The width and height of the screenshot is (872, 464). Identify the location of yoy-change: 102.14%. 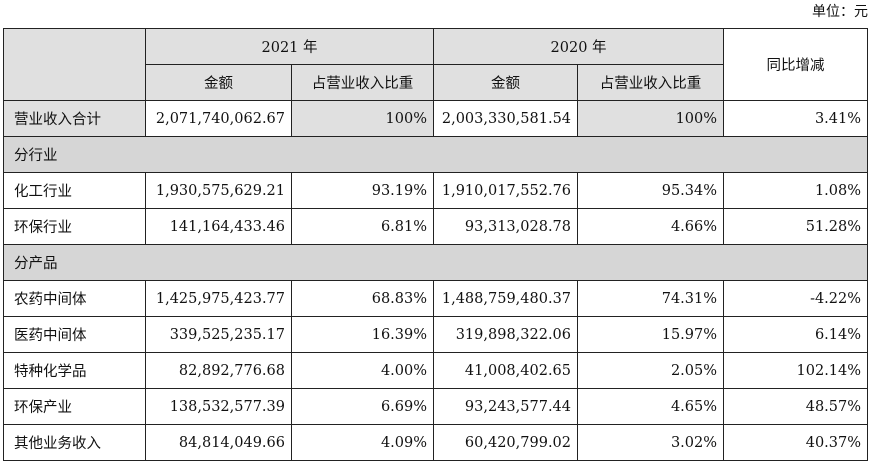
(796, 370).